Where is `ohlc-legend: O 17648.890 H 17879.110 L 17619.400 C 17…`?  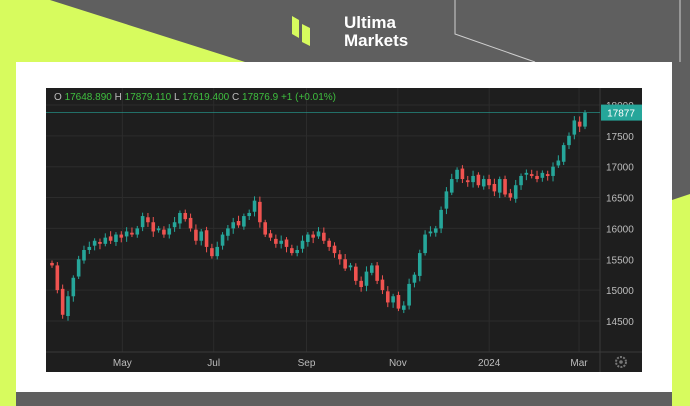 ohlc-legend: O 17648.890 H 17879.110 L 17619.400 C 17… is located at coordinates (195, 97).